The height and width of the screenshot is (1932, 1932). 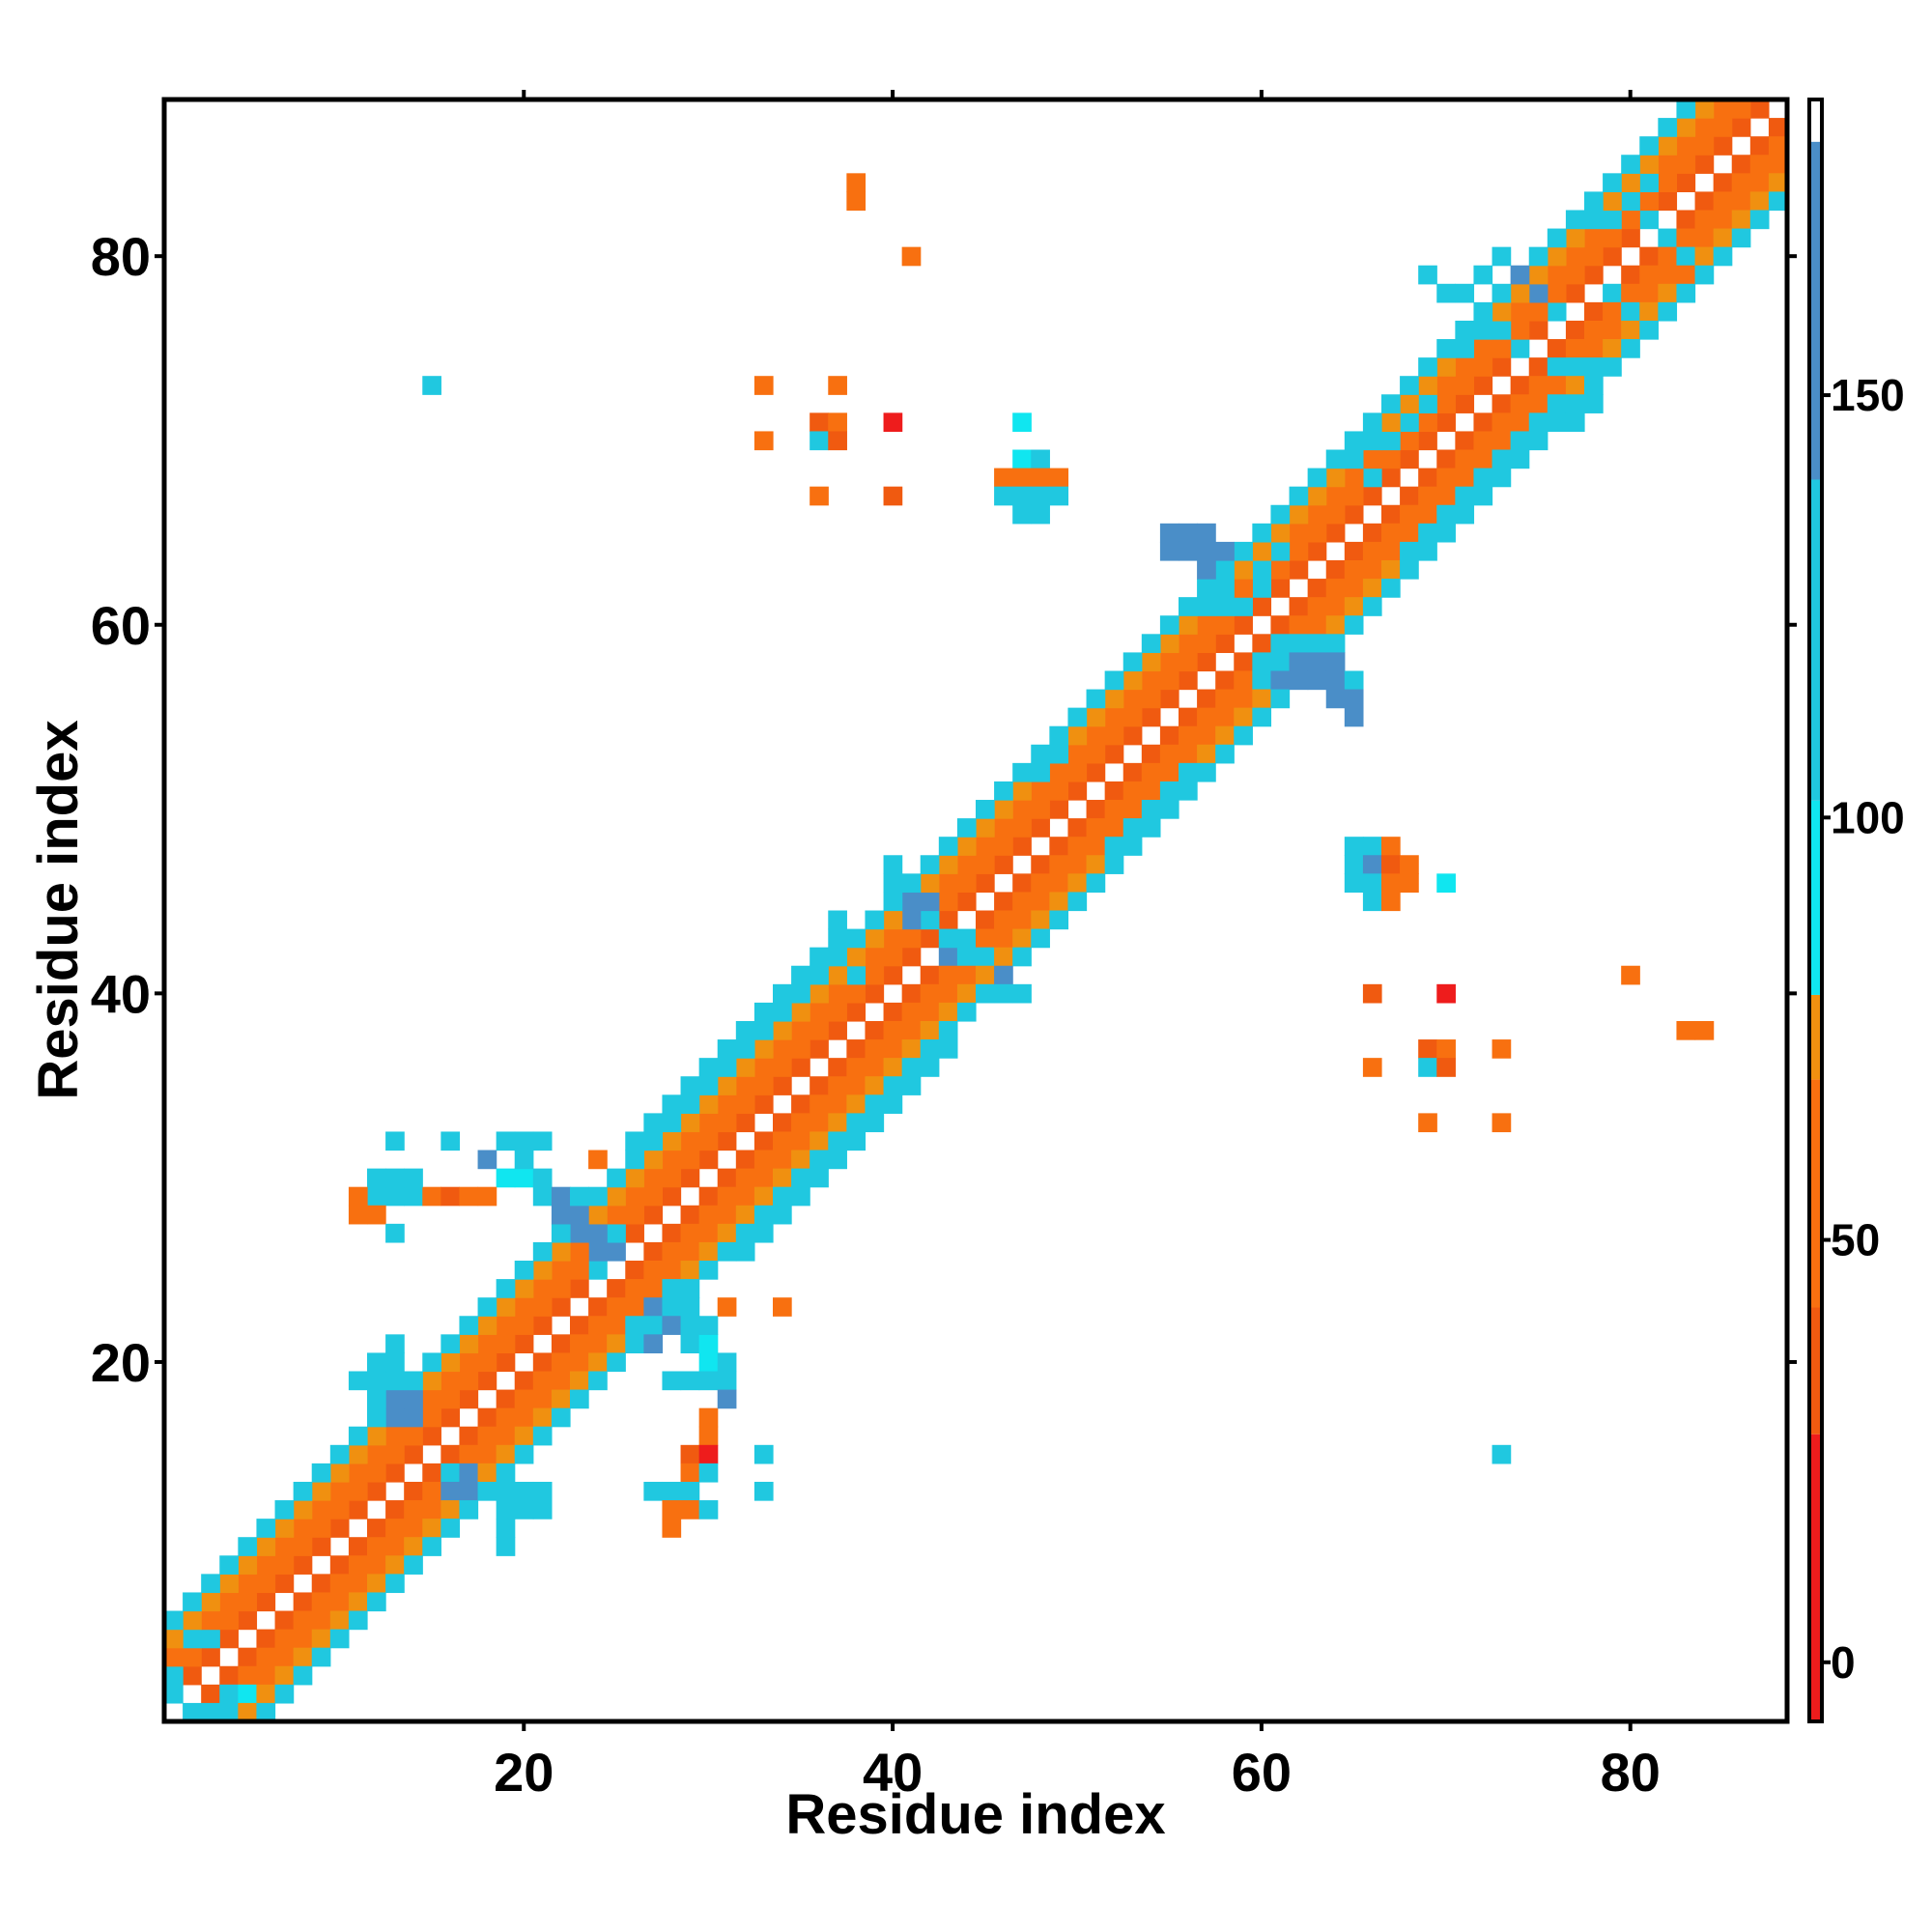 I want to click on x-tick-label: 60, so click(x=1262, y=1772).